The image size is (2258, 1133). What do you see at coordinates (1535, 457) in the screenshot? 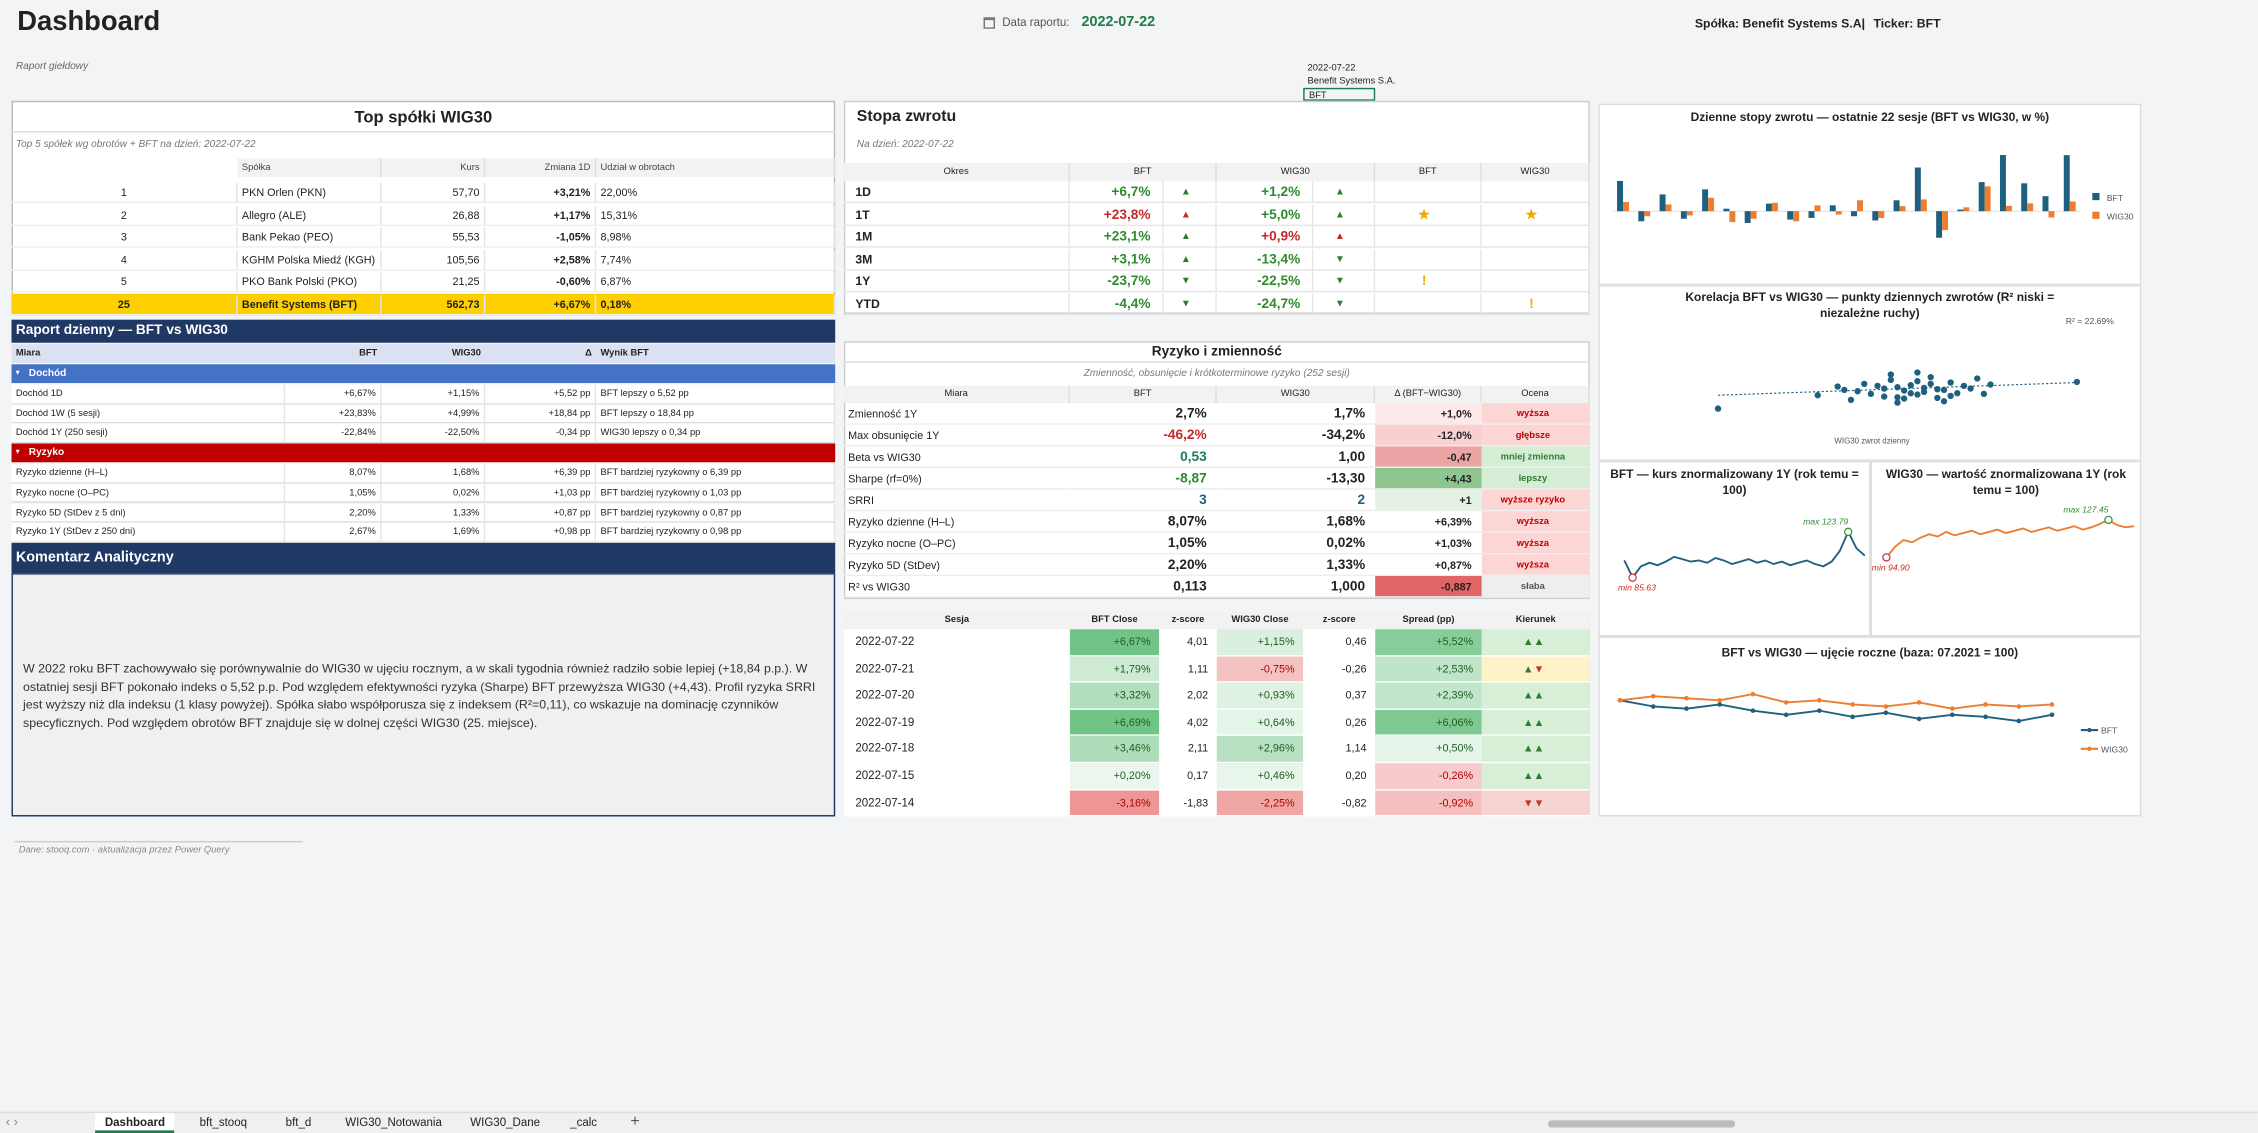
I see `table-cell: mniej zmienna` at bounding box center [1535, 457].